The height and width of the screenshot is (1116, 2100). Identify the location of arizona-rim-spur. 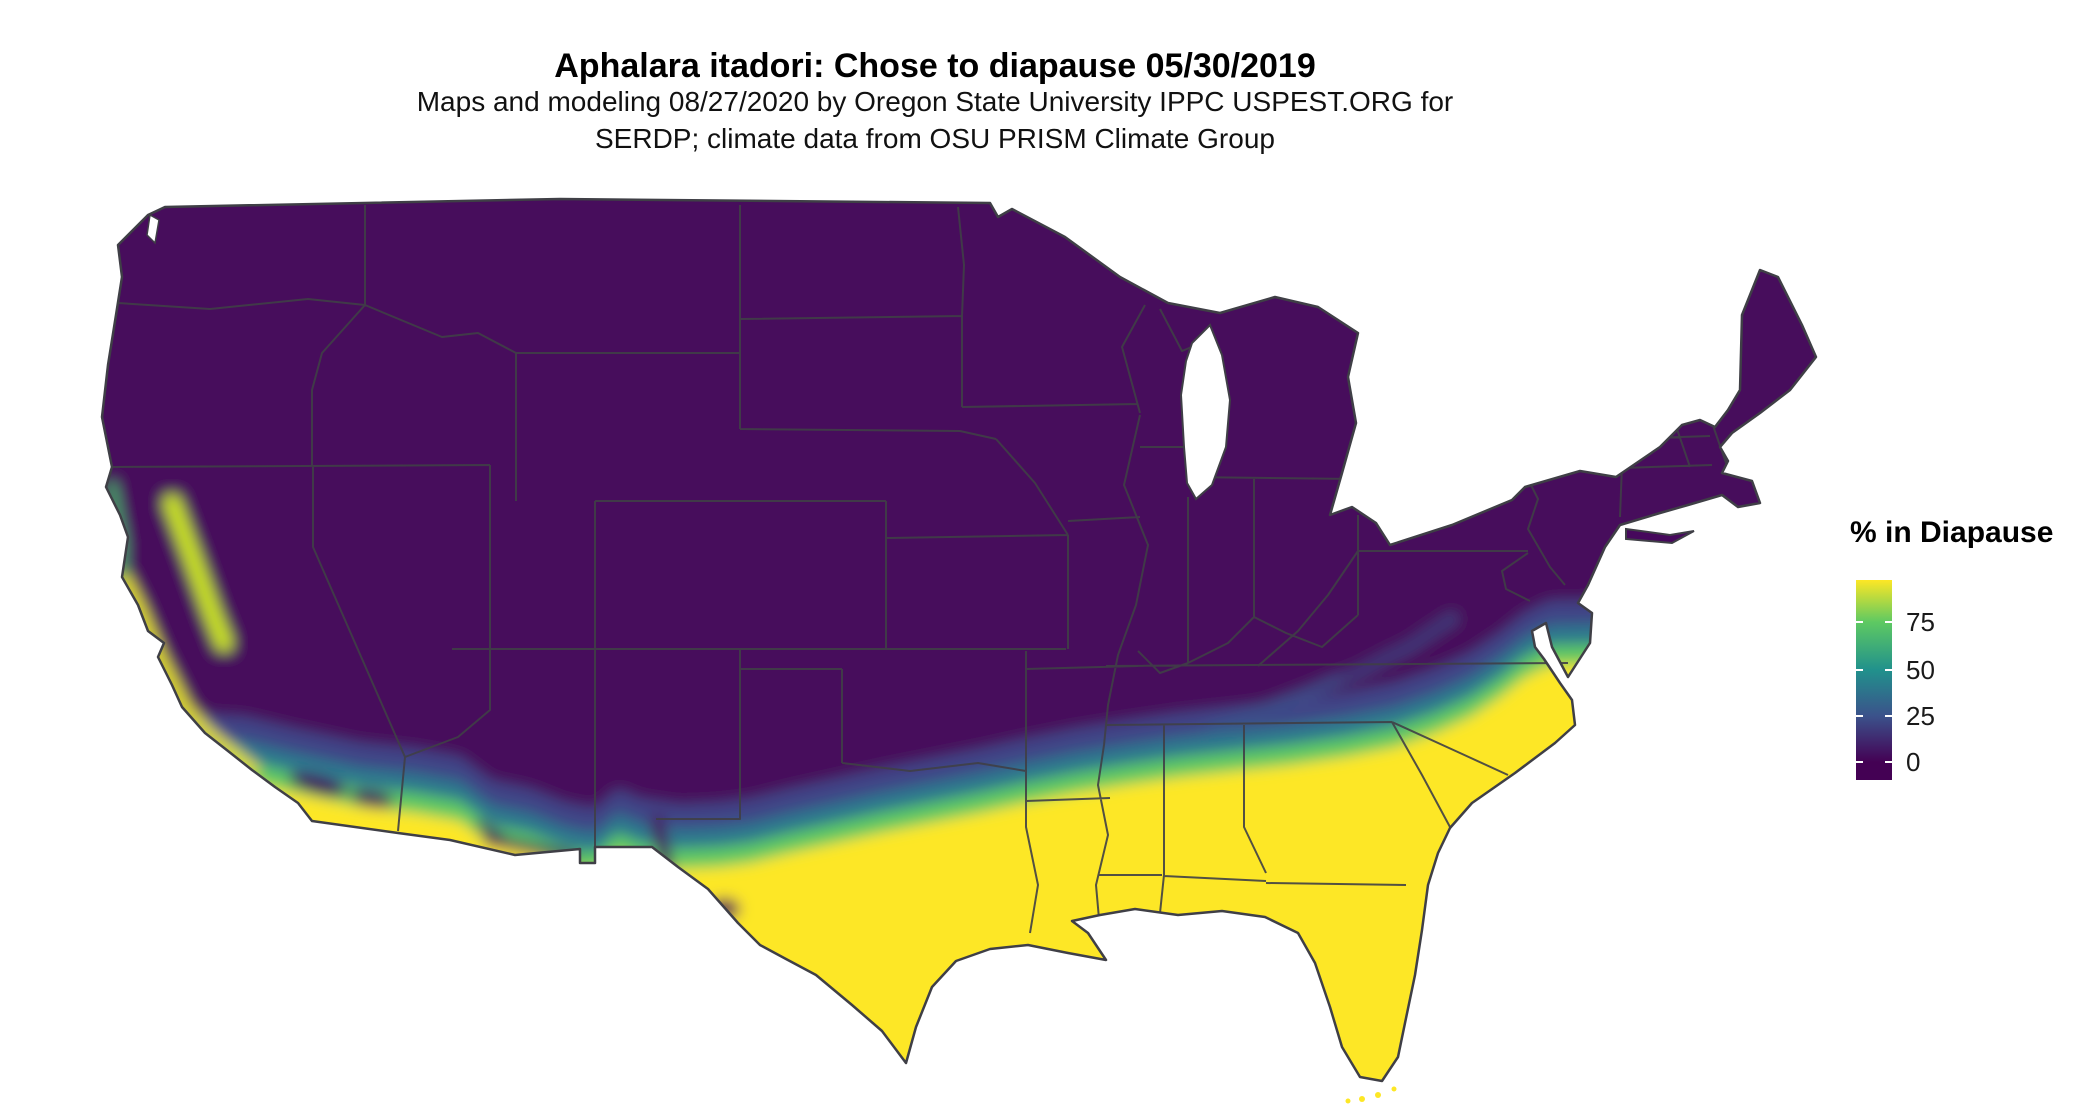
(494, 834).